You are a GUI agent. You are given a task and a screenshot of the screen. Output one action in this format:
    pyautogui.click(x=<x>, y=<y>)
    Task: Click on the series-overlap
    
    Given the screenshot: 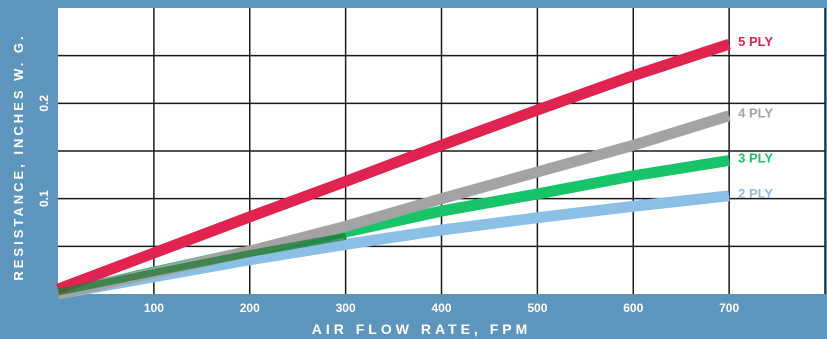 What is the action you would take?
    pyautogui.click(x=202, y=264)
    